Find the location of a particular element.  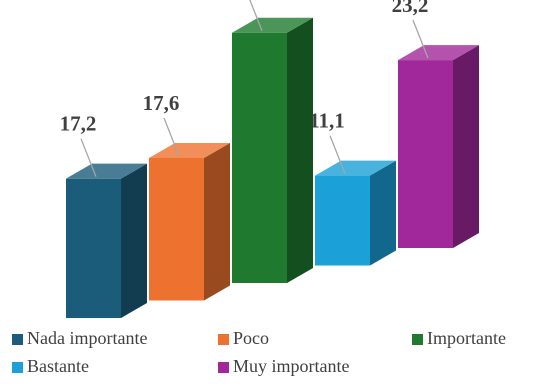

data-label-1: 17,6 is located at coordinates (161, 103).